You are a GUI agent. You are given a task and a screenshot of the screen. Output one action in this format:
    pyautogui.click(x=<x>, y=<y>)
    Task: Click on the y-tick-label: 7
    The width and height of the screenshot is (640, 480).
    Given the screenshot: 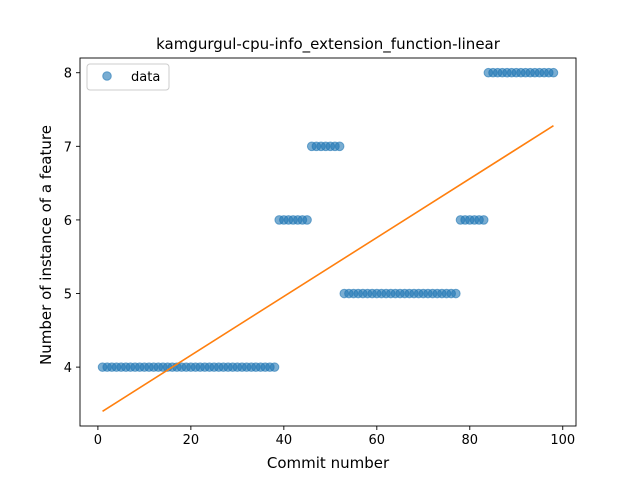 What is the action you would take?
    pyautogui.click(x=68, y=147)
    